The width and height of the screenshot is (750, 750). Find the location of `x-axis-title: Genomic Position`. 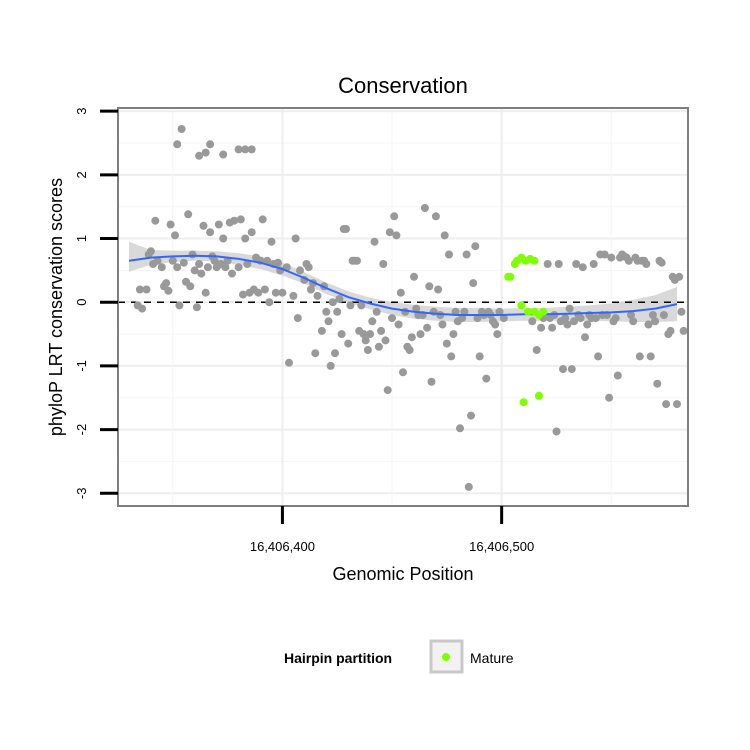

x-axis-title: Genomic Position is located at coordinates (402, 574).